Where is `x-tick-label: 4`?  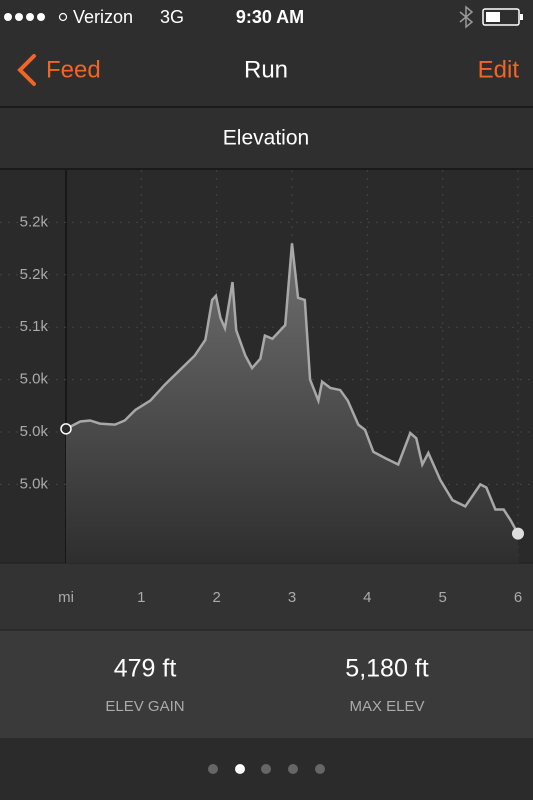
x-tick-label: 4 is located at coordinates (367, 597).